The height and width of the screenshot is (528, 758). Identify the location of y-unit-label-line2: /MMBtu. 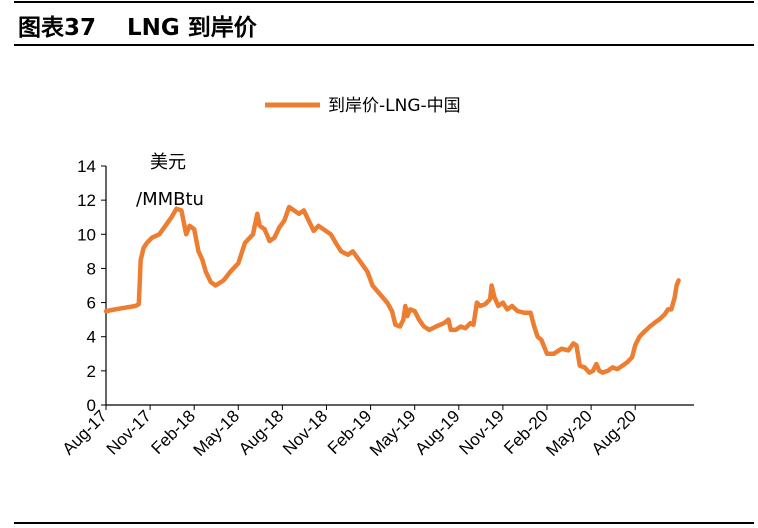
(170, 199).